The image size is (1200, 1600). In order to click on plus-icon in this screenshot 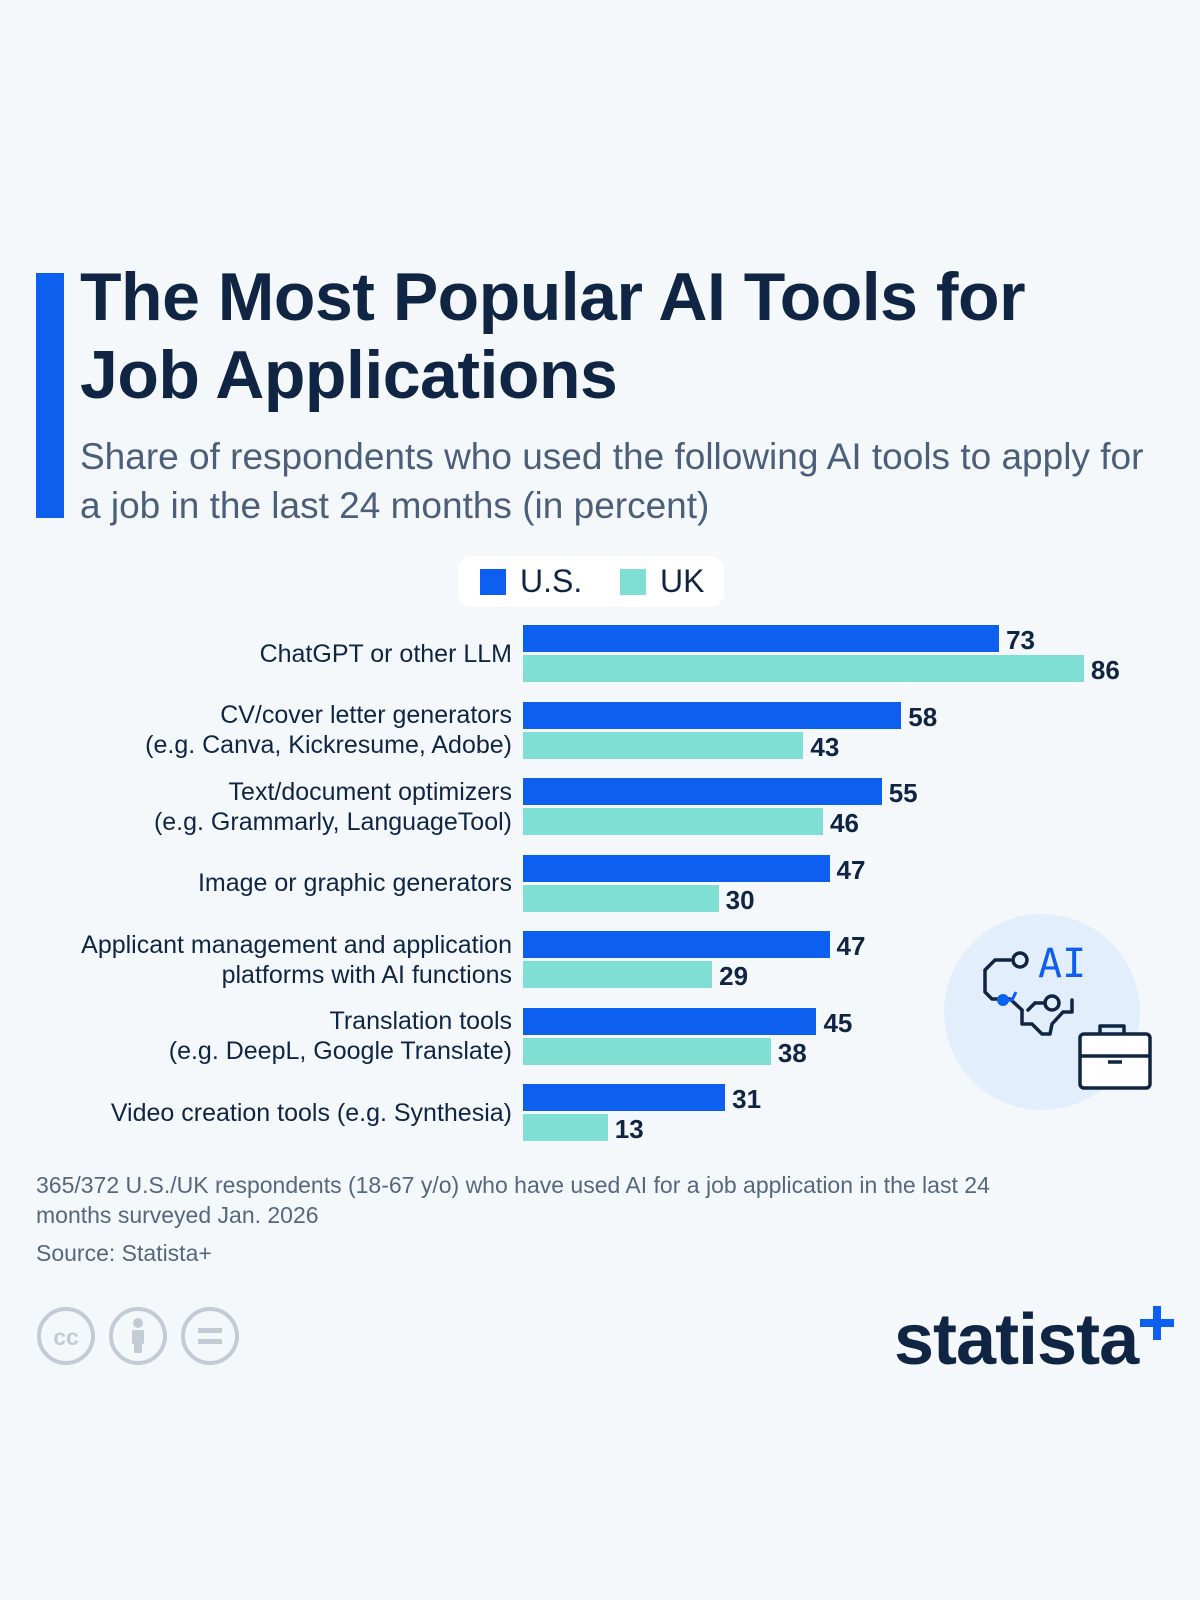, I will do `click(1157, 1323)`.